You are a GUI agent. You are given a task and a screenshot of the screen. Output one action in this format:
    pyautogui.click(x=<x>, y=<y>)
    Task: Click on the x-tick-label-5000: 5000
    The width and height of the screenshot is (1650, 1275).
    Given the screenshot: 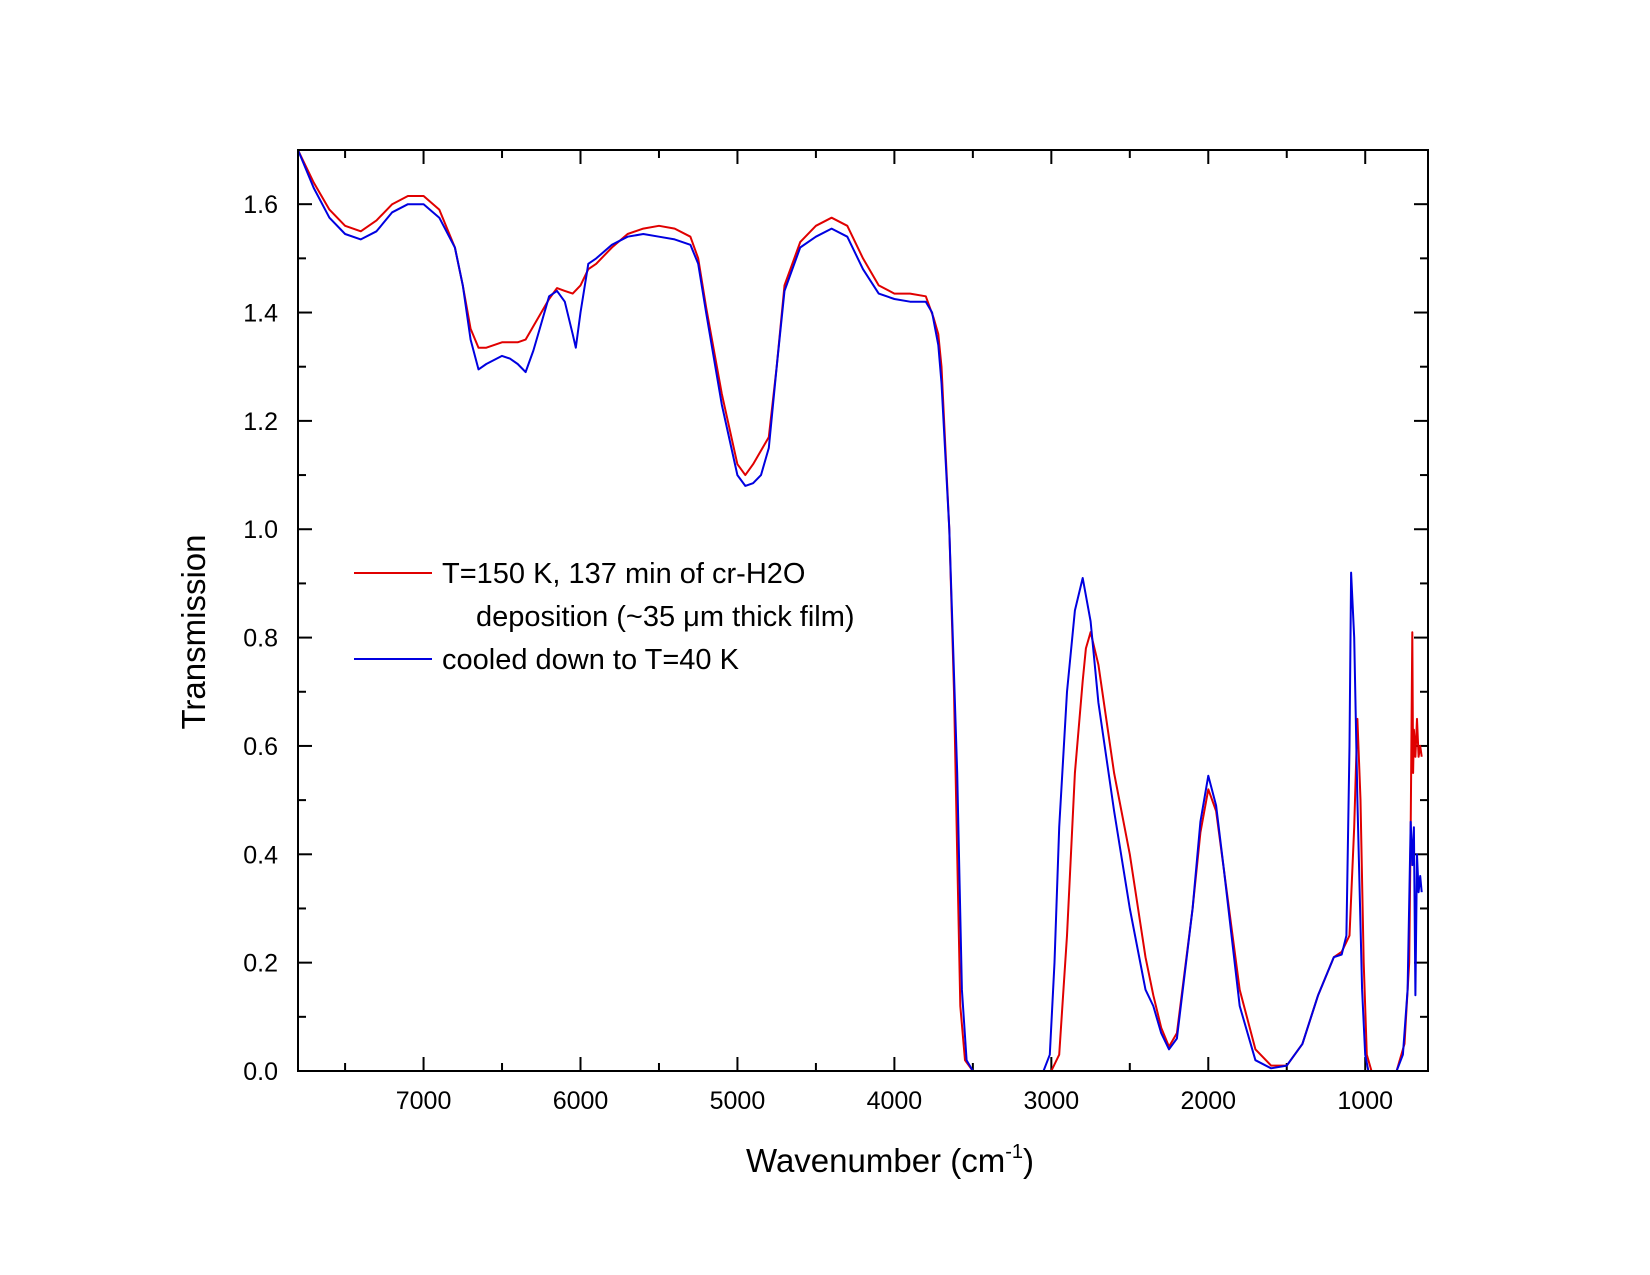 What is the action you would take?
    pyautogui.click(x=738, y=1101)
    